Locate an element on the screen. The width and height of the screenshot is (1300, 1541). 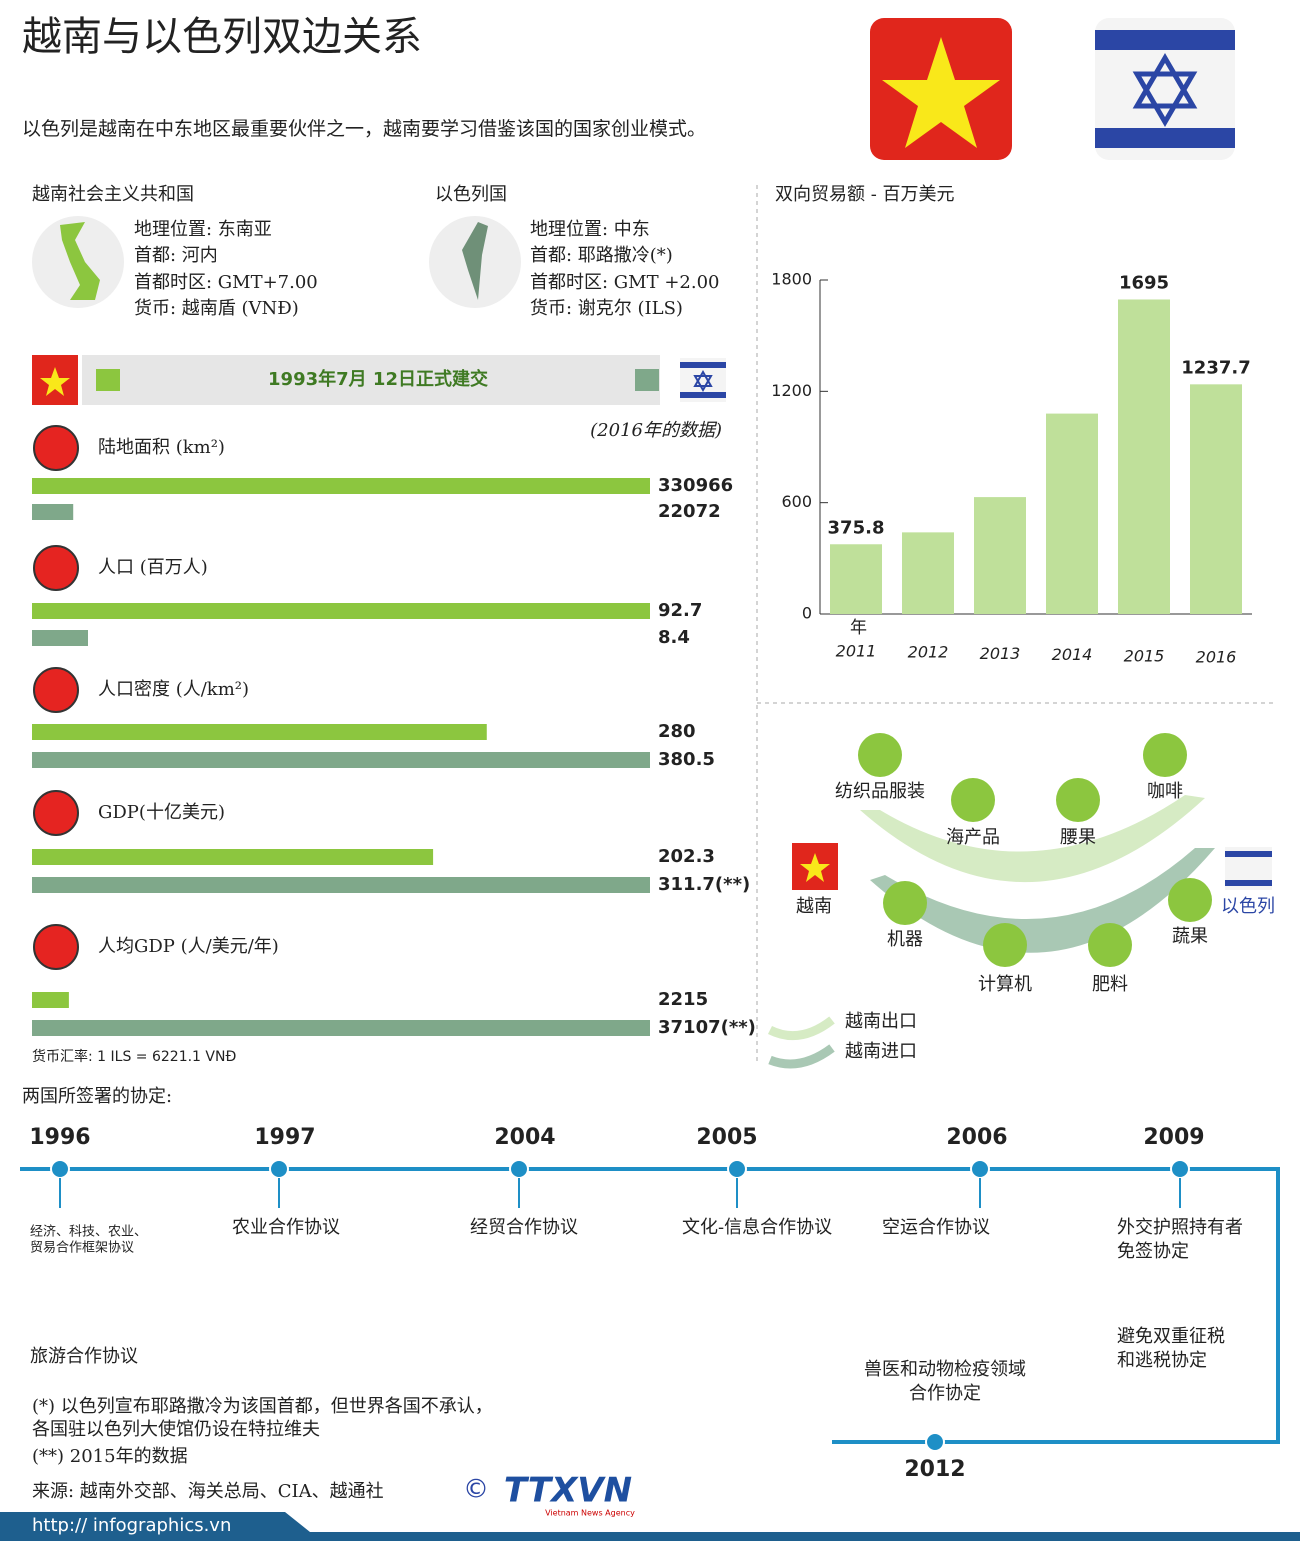
country-info: 货币: 谢克尔 (ILS) is located at coordinates (606, 308).